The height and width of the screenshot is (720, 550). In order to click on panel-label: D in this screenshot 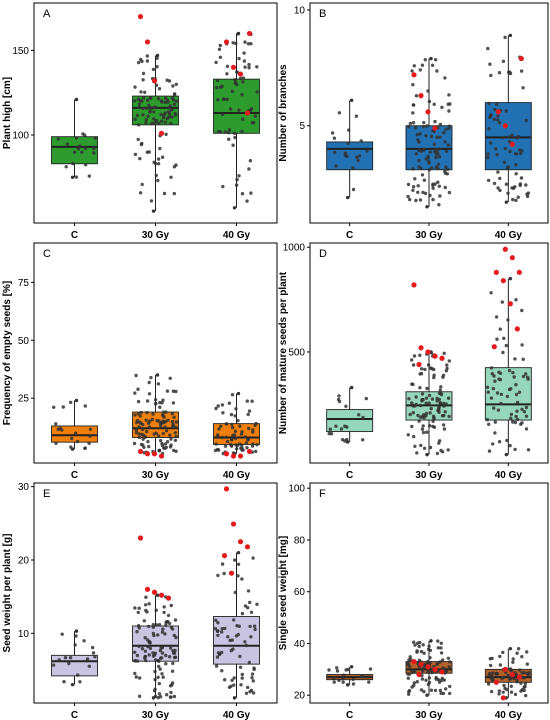, I will do `click(323, 254)`.